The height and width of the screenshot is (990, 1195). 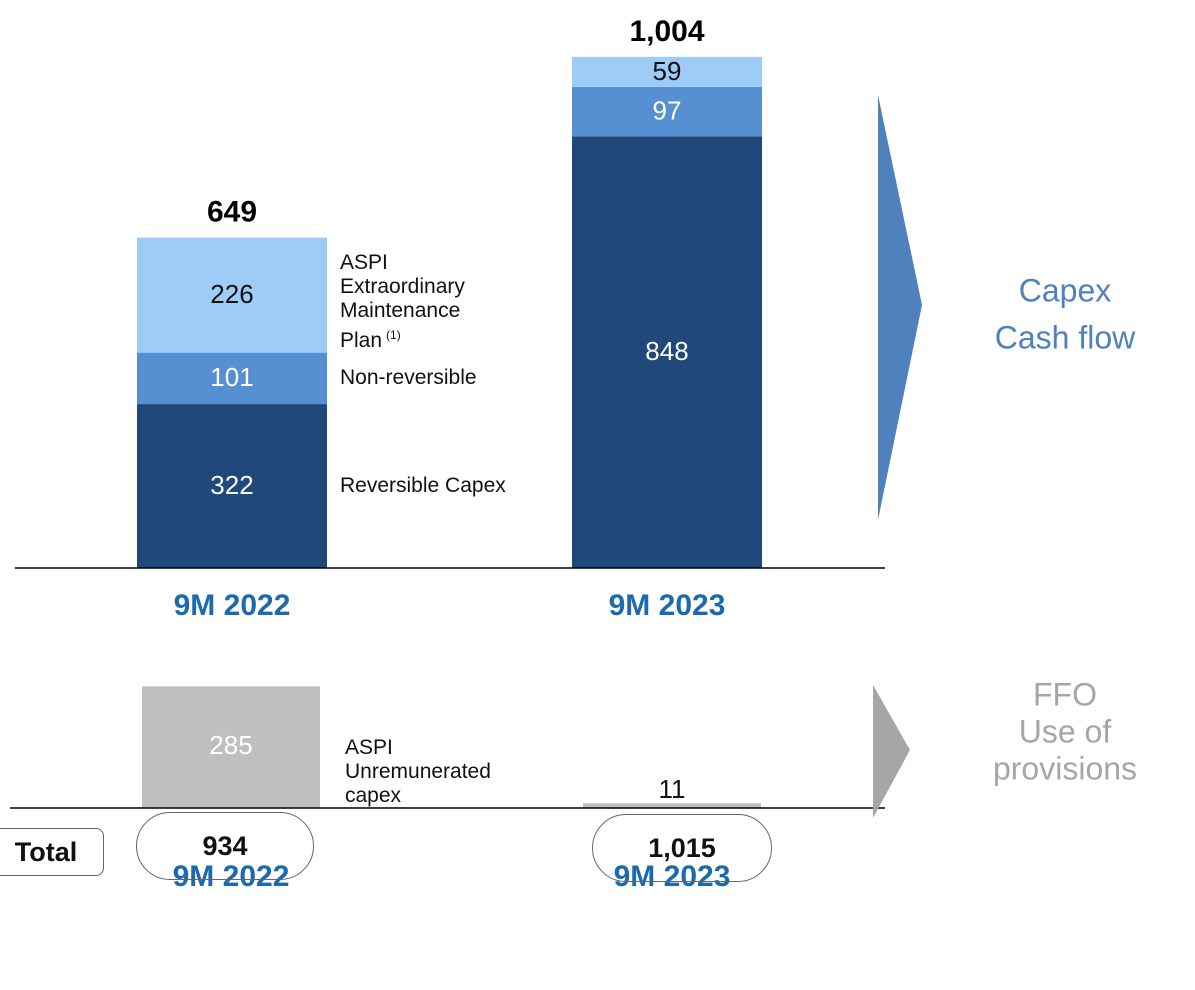 I want to click on value-label: 59, so click(x=667, y=71).